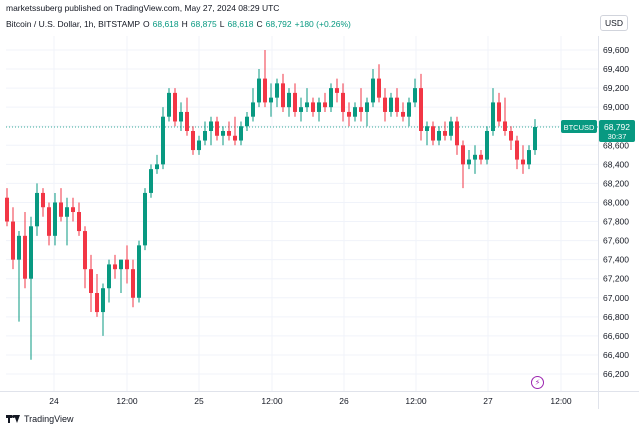 Image resolution: width=639 pixels, height=429 pixels. Describe the element at coordinates (616, 50) in the screenshot. I see `y-tick-label: 69,600` at that location.